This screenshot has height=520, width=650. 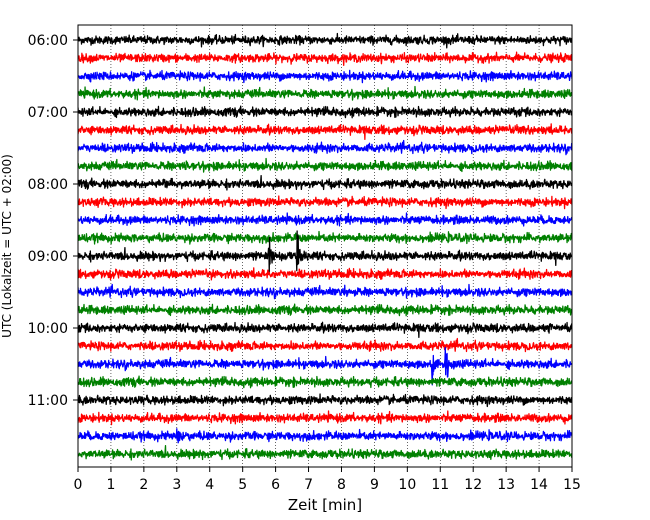 I want to click on y-tick-label: 06:00, so click(x=48, y=41).